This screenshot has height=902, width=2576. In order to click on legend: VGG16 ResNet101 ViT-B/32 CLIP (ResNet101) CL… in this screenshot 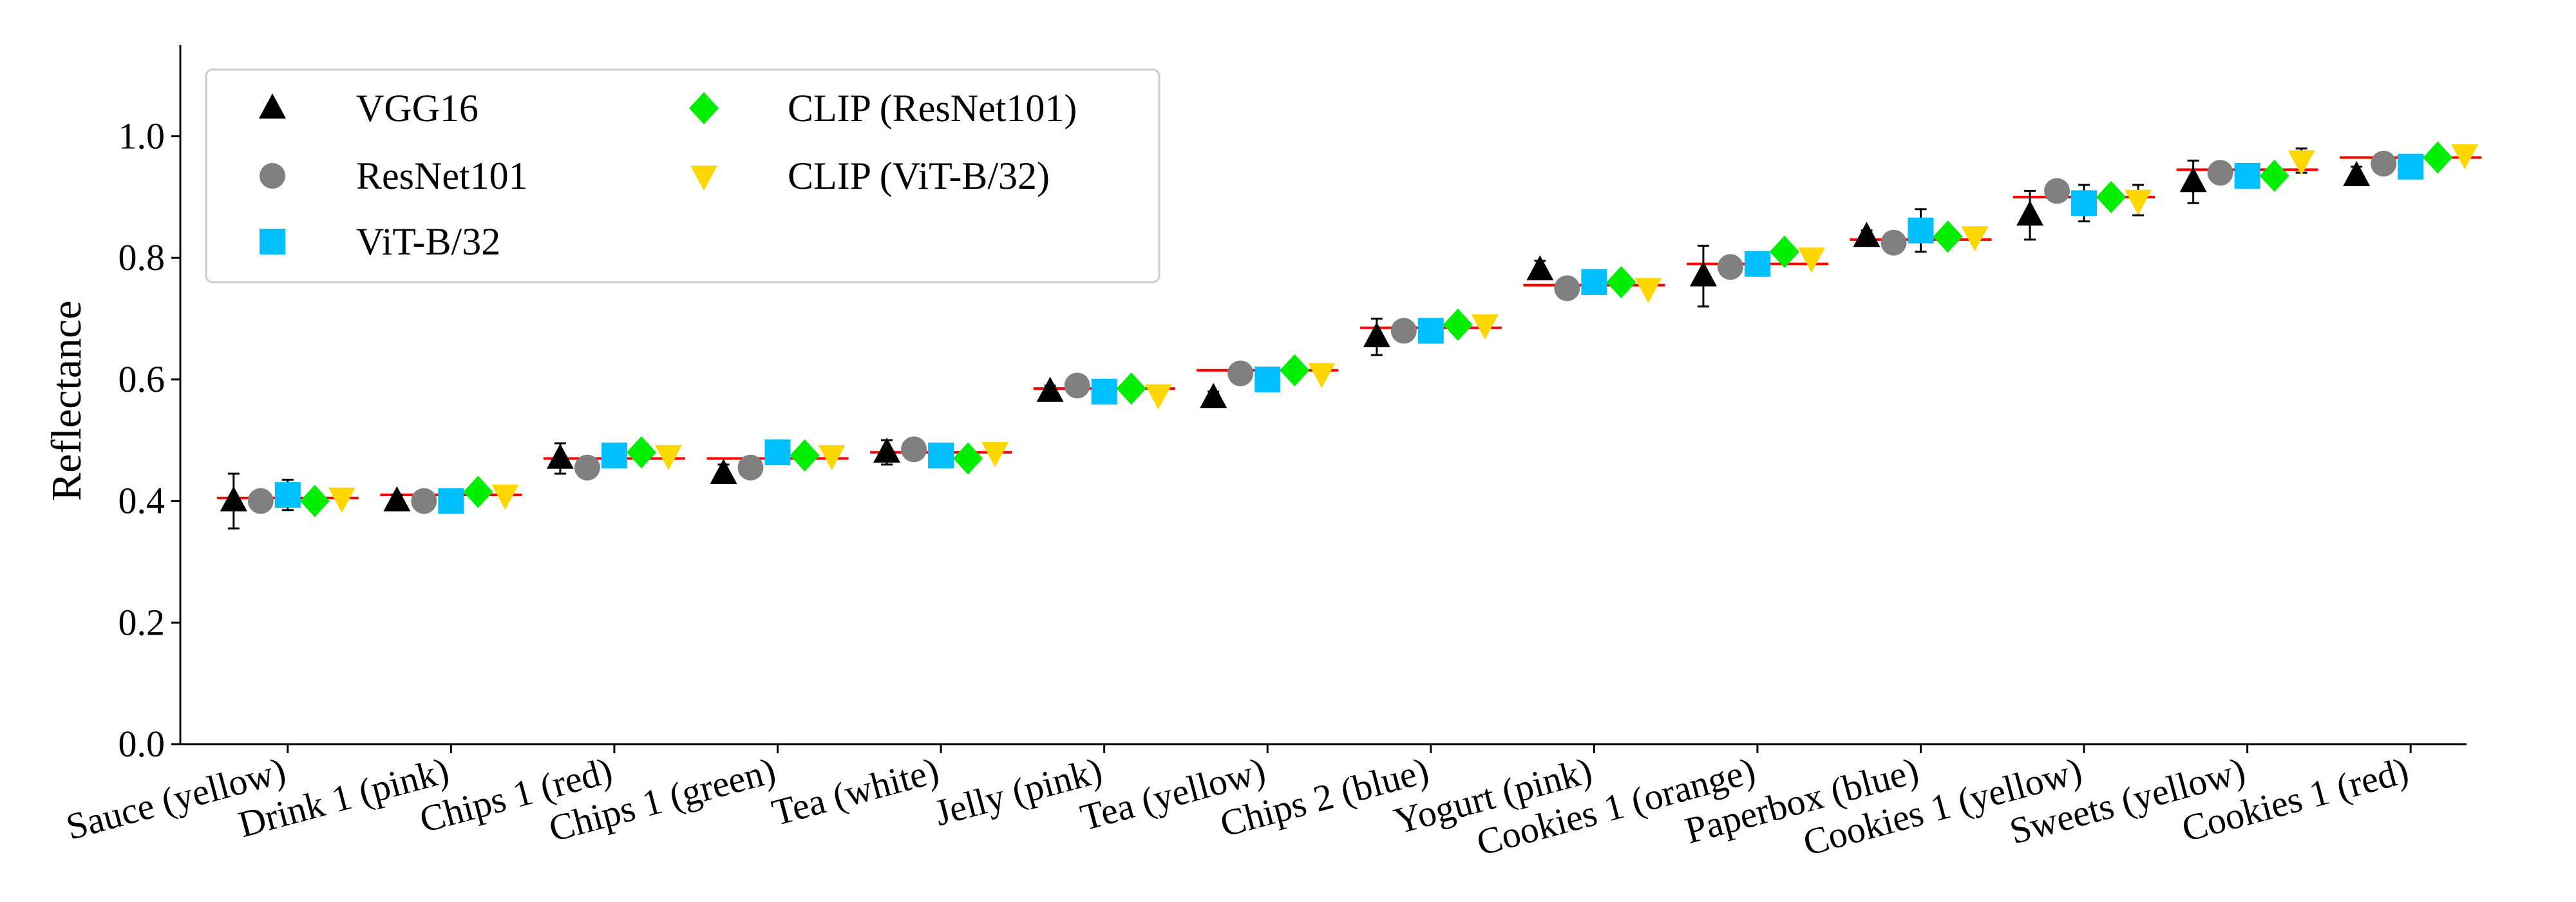, I will do `click(683, 175)`.